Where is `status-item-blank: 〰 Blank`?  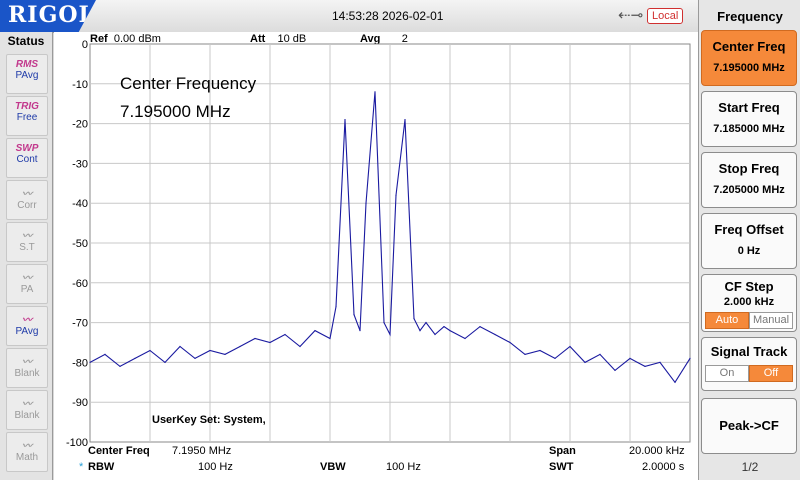
status-item-blank: 〰 Blank is located at coordinates (27, 410).